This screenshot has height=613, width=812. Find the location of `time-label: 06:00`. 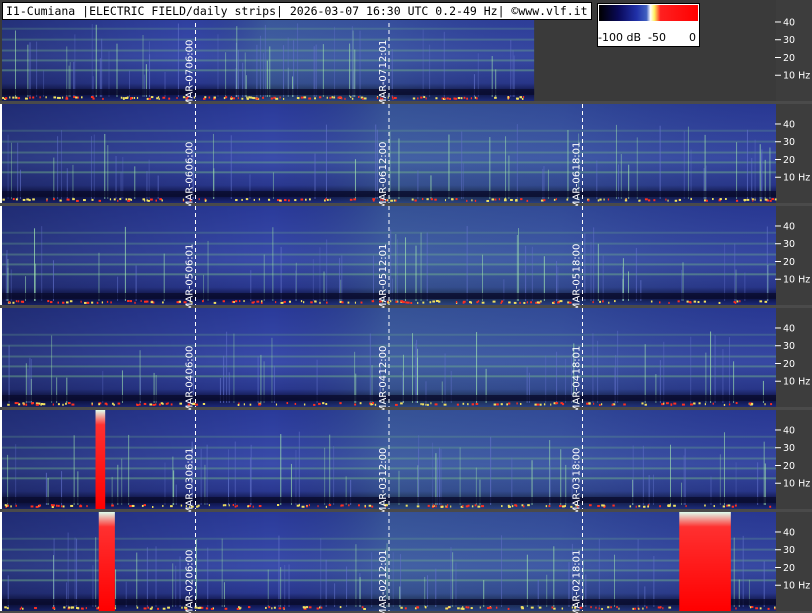

time-label: 06:00 is located at coordinates (190, 564).